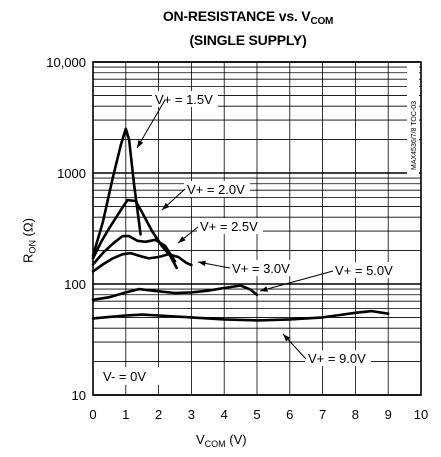 The width and height of the screenshot is (441, 457). I want to click on y-tick-label: 1000, so click(71, 173).